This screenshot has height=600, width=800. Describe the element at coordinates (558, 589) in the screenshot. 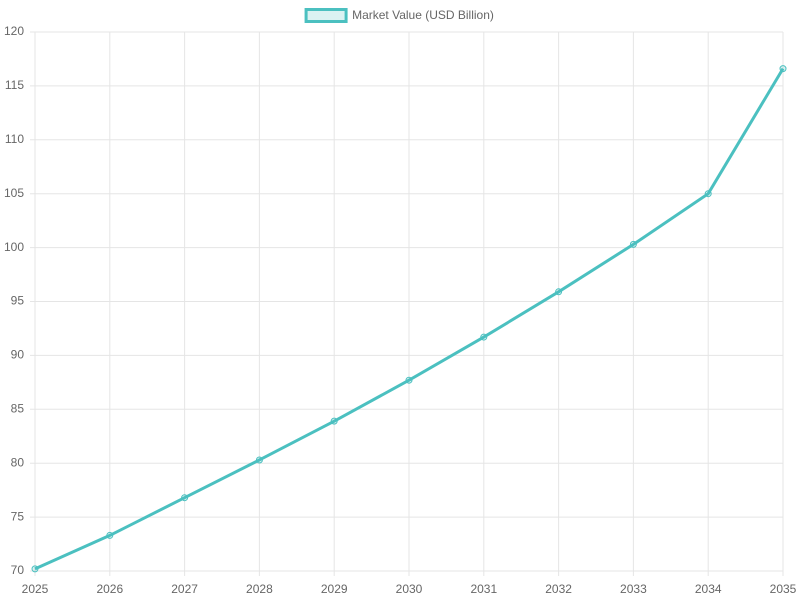

I see `x-tick-label: 2032` at that location.